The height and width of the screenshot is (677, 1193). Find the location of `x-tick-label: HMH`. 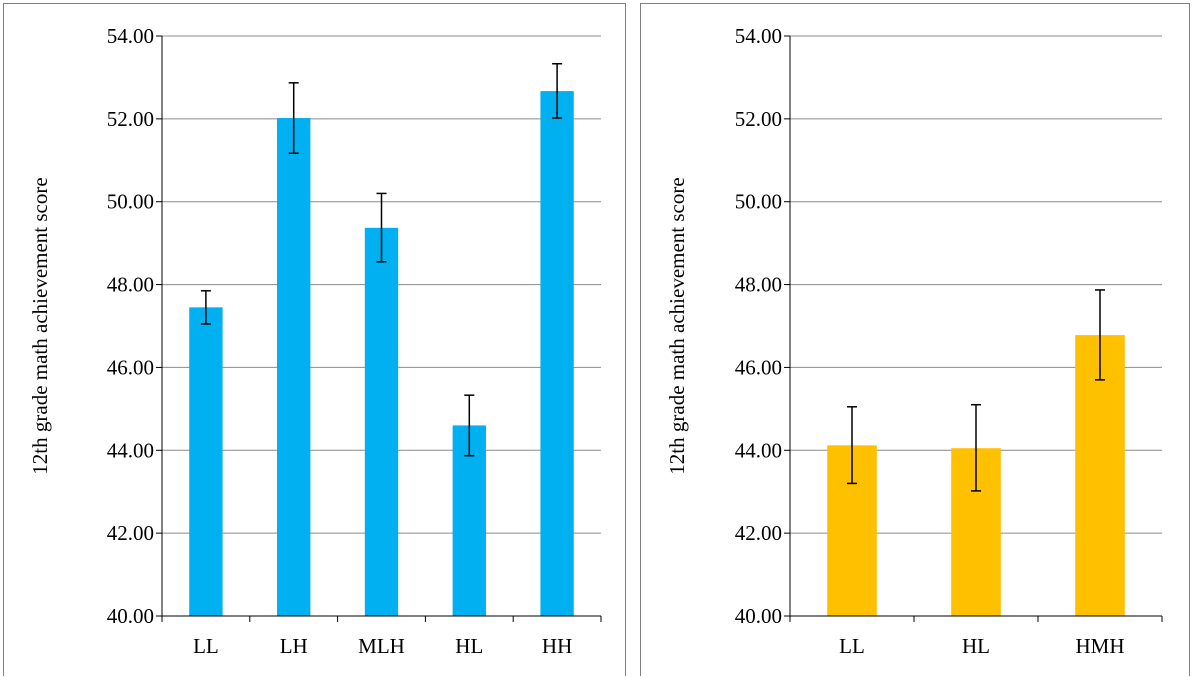

x-tick-label: HMH is located at coordinates (1099, 646).